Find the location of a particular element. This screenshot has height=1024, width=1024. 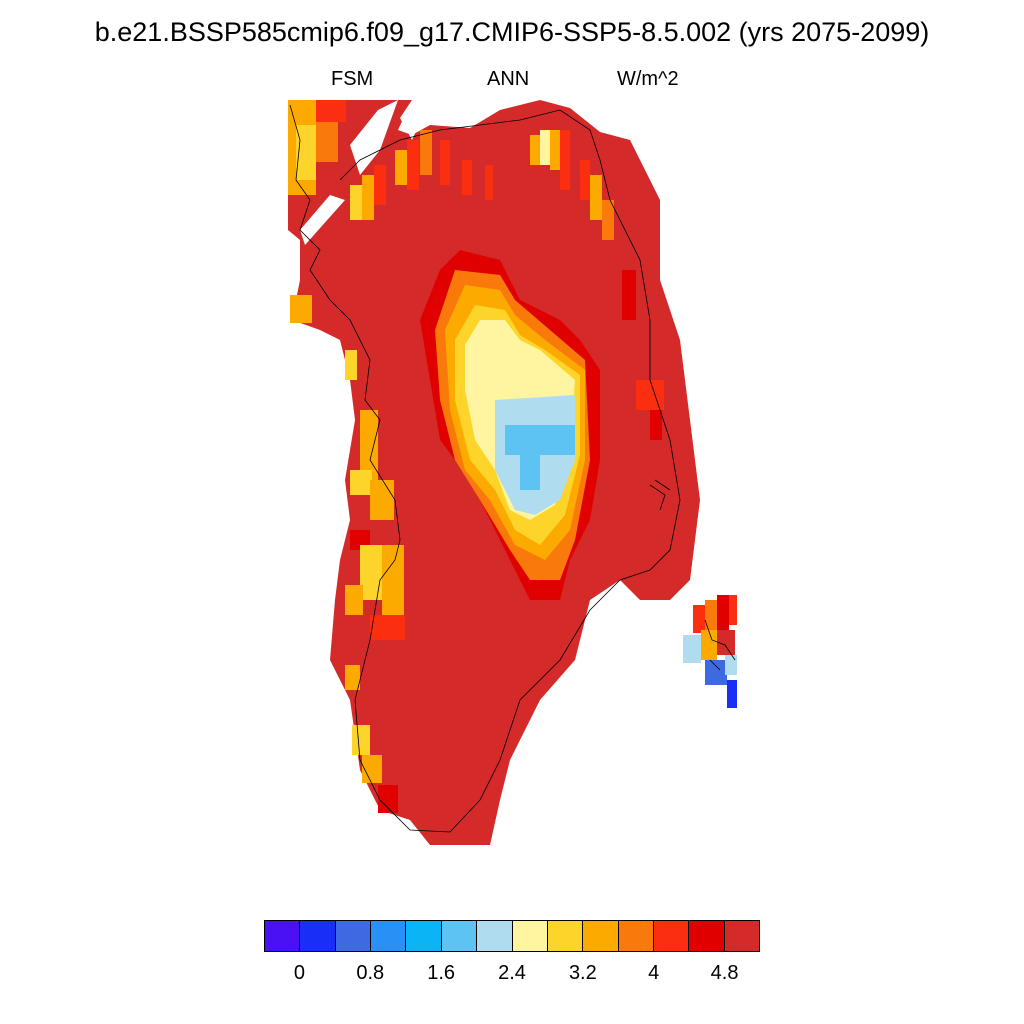

colorbar is located at coordinates (512, 936).